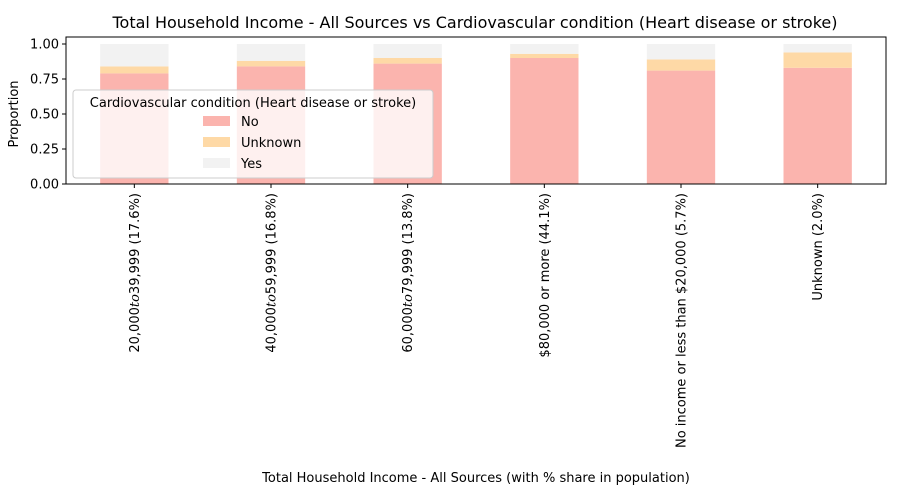 The width and height of the screenshot is (900, 500). I want to click on legend-swatch-no, so click(216, 121).